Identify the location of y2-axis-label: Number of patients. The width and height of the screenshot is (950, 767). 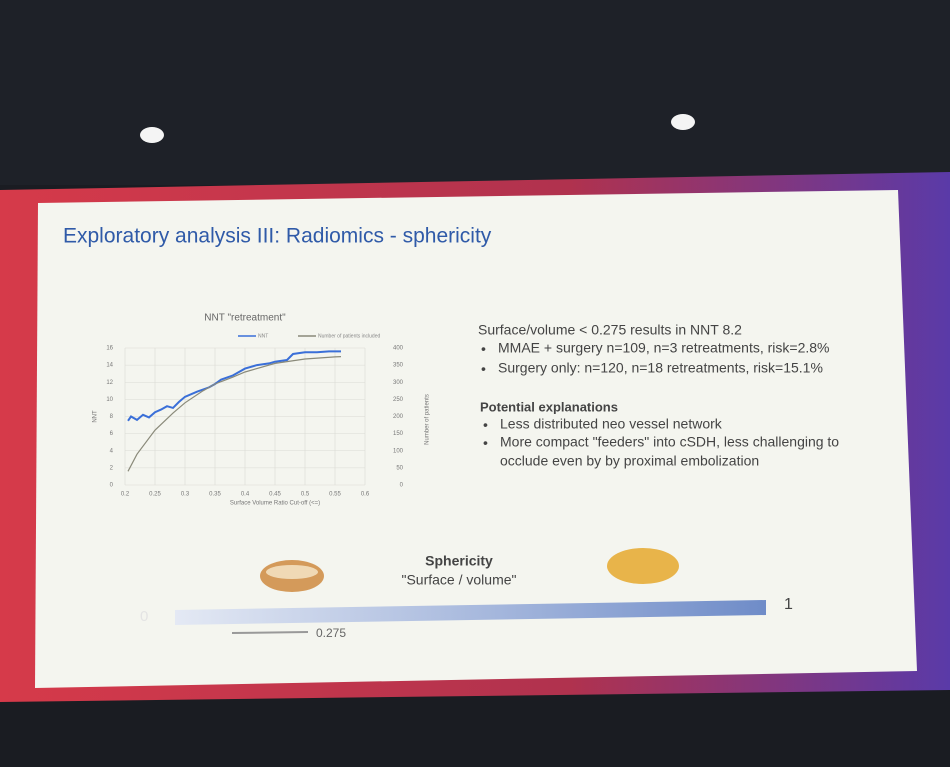
(428, 419).